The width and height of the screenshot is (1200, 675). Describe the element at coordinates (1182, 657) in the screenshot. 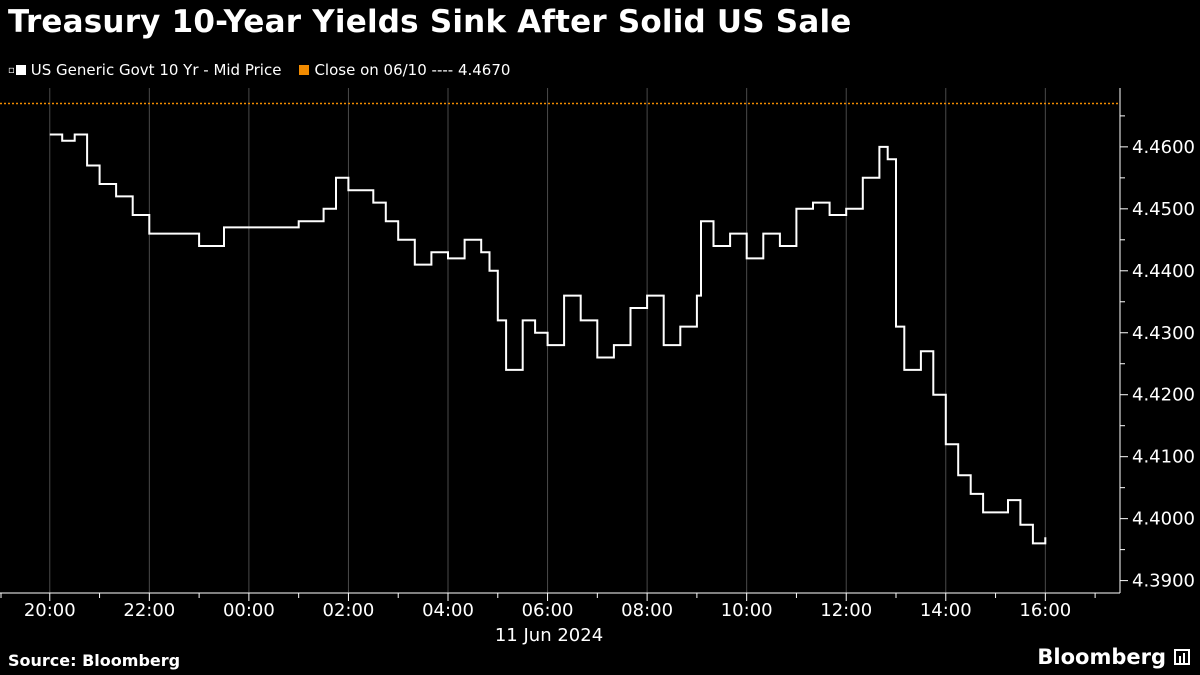

I see `bloomberg-logo-icon` at that location.